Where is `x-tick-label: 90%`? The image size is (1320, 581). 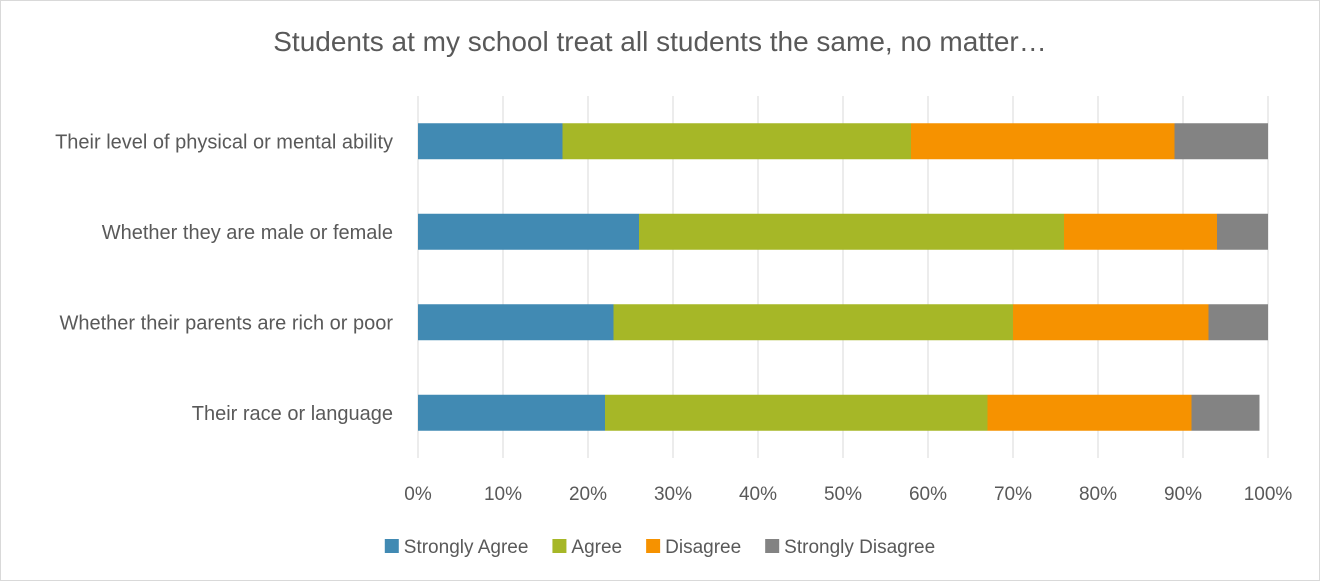
x-tick-label: 90% is located at coordinates (1183, 494).